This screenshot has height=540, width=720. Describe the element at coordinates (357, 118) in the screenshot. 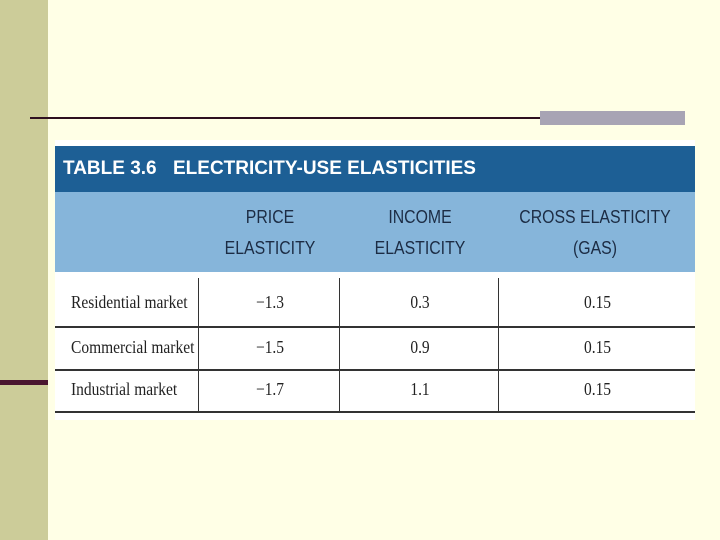

I see `title-rule` at that location.